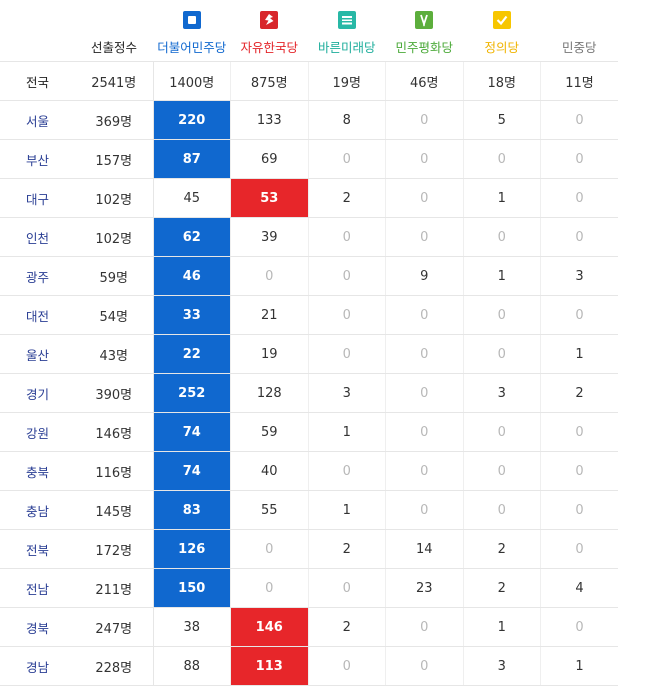 This screenshot has width=645, height=686. Describe the element at coordinates (269, 81) in the screenshot. I see `seat-count-jayu: 875명` at that location.